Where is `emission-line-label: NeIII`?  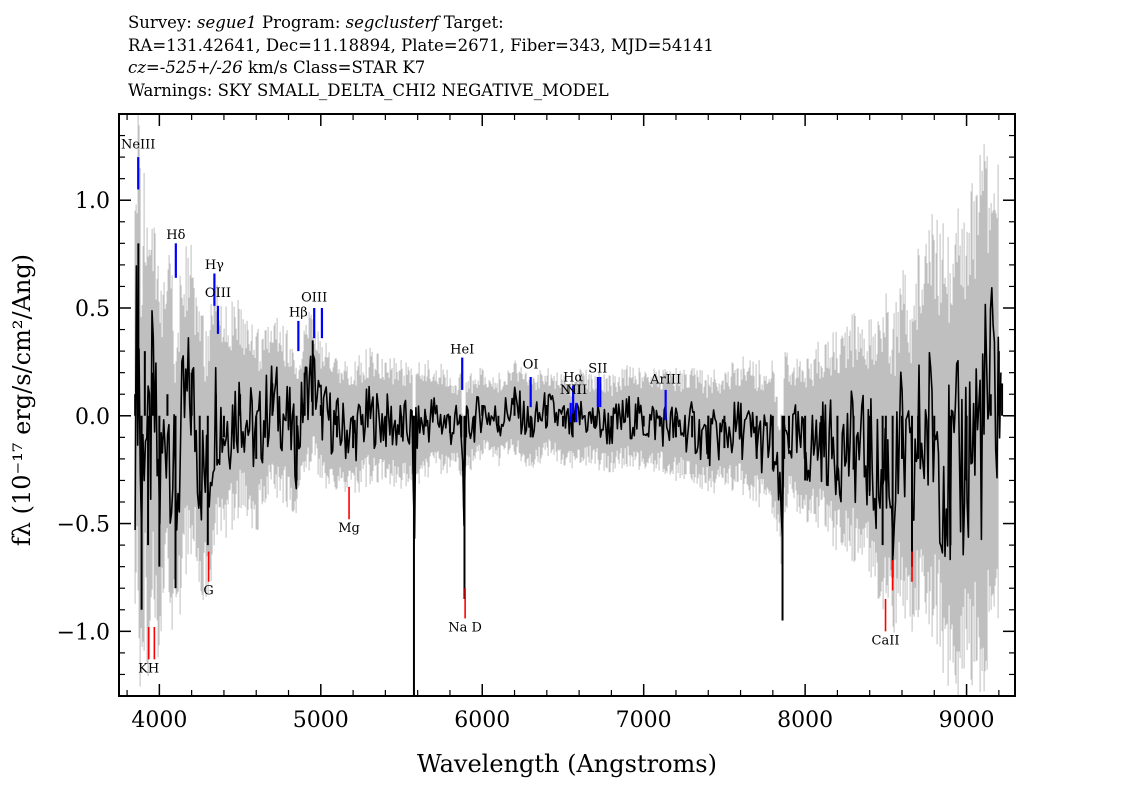
emission-line-label: NeIII is located at coordinates (138, 144).